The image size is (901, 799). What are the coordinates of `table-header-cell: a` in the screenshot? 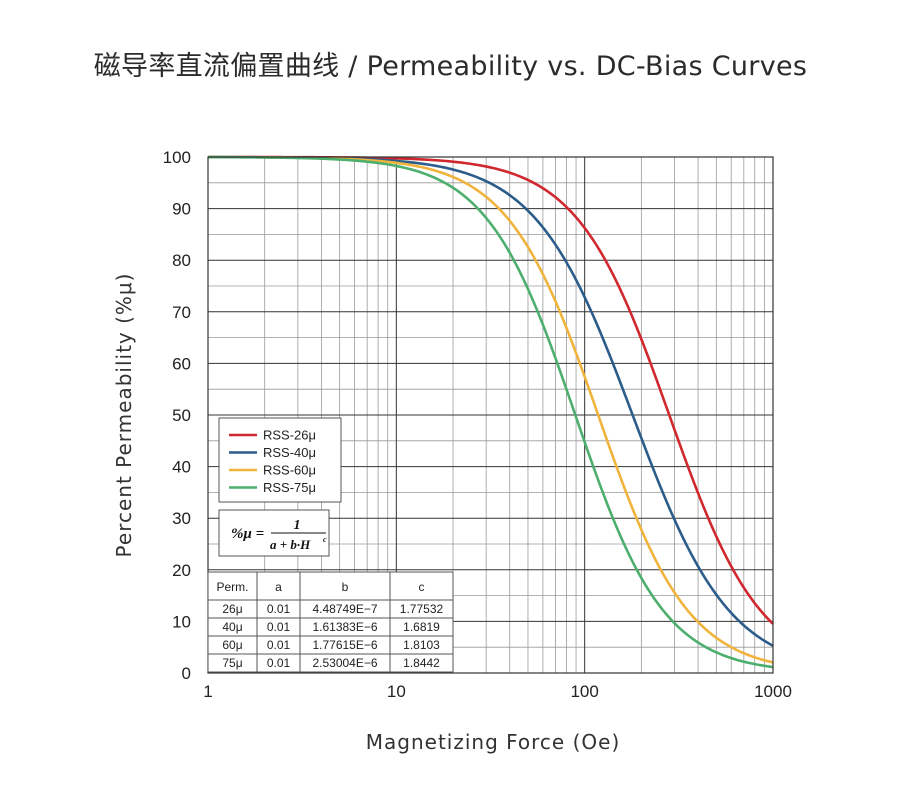 It's located at (278, 587).